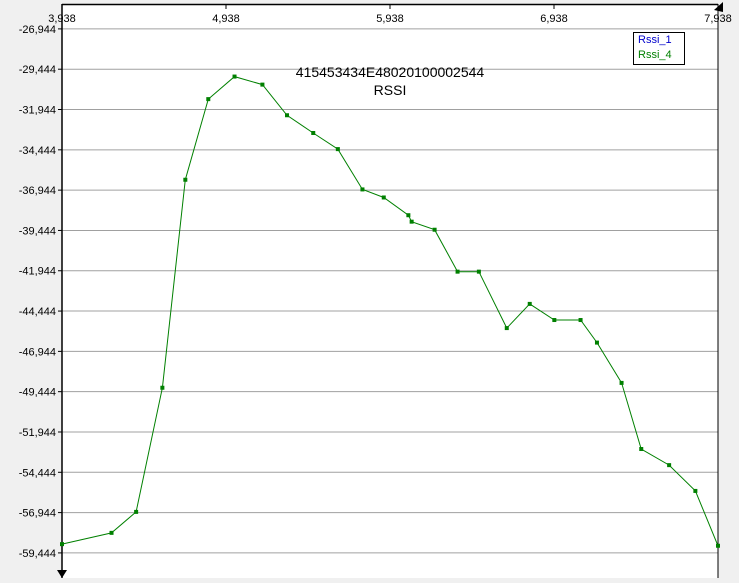  I want to click on y-tick-label: -44,444, so click(37, 312).